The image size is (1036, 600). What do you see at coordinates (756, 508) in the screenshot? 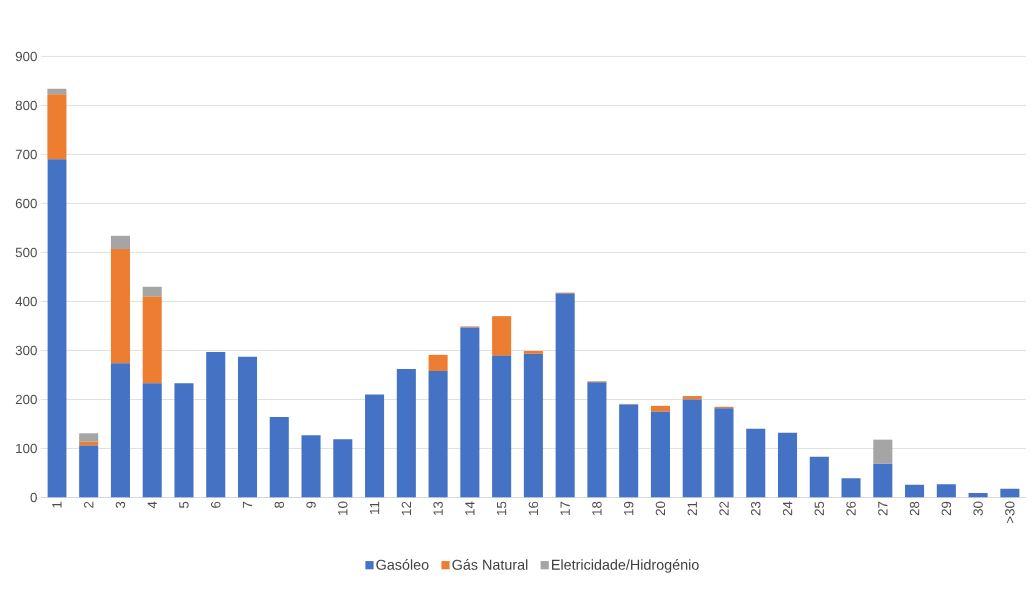
I see `x-tick-label: 23` at bounding box center [756, 508].